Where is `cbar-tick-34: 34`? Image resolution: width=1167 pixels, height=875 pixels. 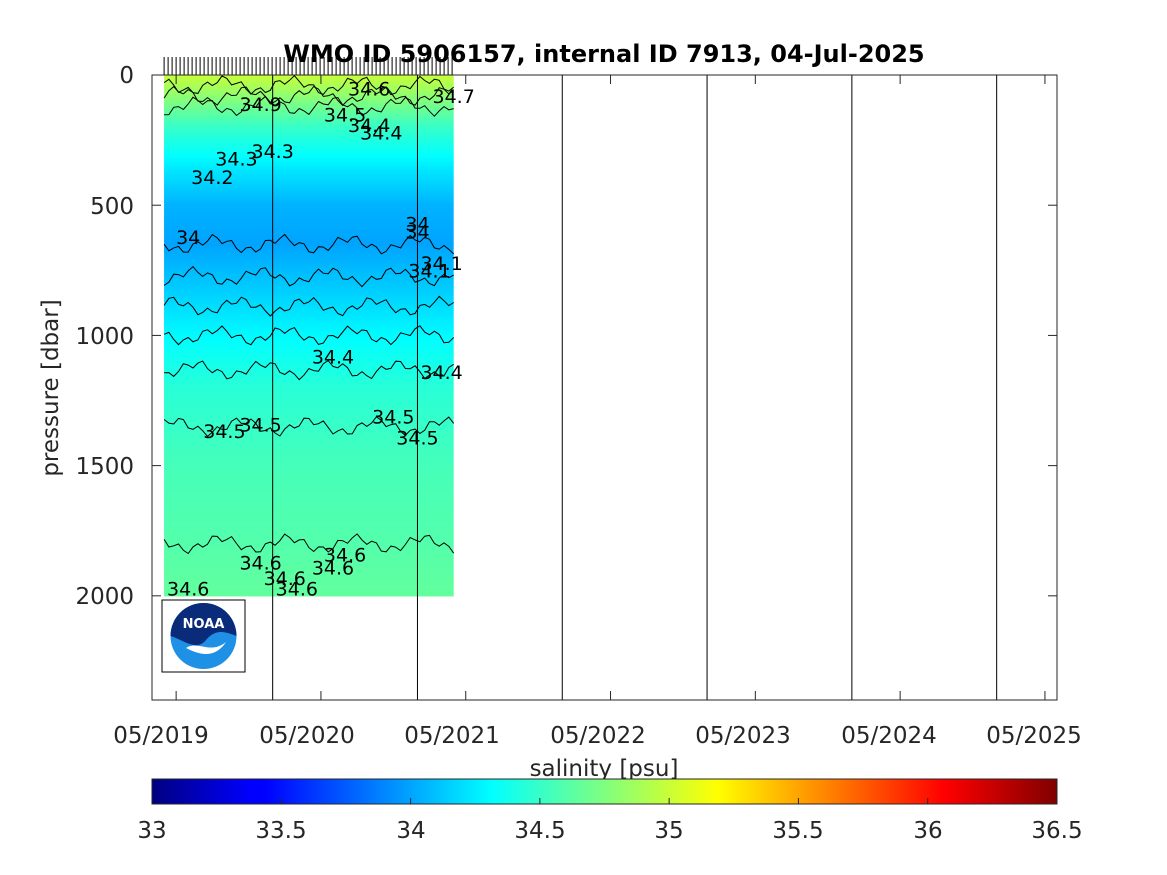 cbar-tick-34: 34 is located at coordinates (410, 831).